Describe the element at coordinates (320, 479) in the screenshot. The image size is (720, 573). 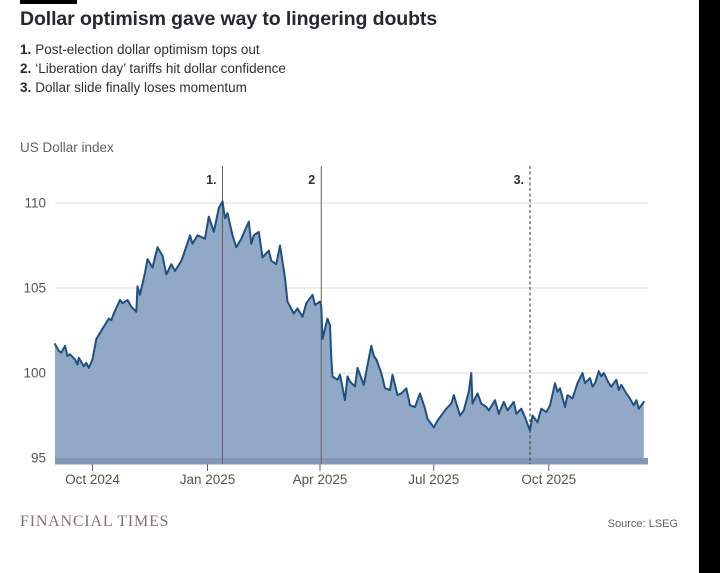
I see `x-tick-label: Apr 2025` at that location.